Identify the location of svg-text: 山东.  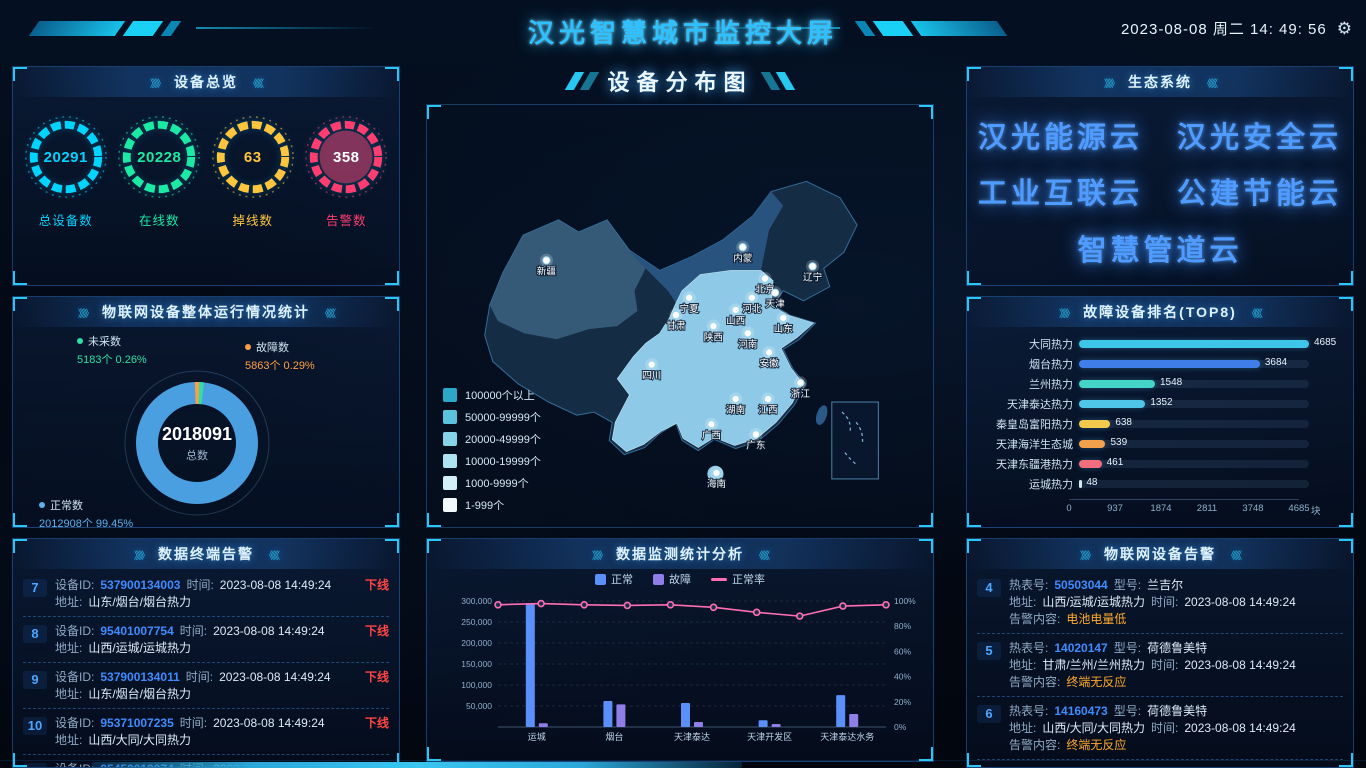
(784, 329).